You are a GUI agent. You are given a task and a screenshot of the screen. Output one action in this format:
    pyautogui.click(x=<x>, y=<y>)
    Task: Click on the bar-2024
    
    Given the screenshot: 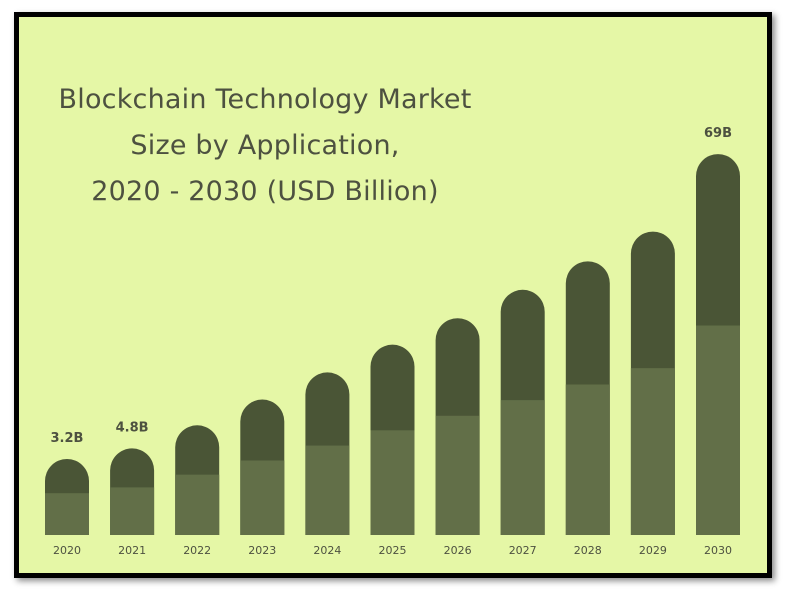 What is the action you would take?
    pyautogui.click(x=327, y=453)
    